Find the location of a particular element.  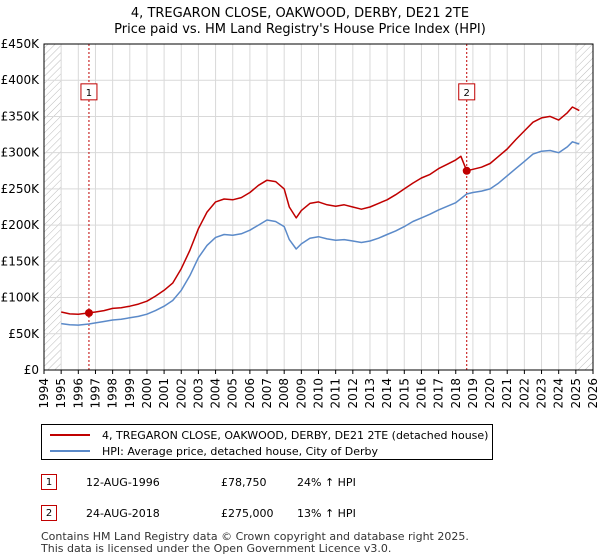

x-tick-label: 2000 is located at coordinates (147, 393).